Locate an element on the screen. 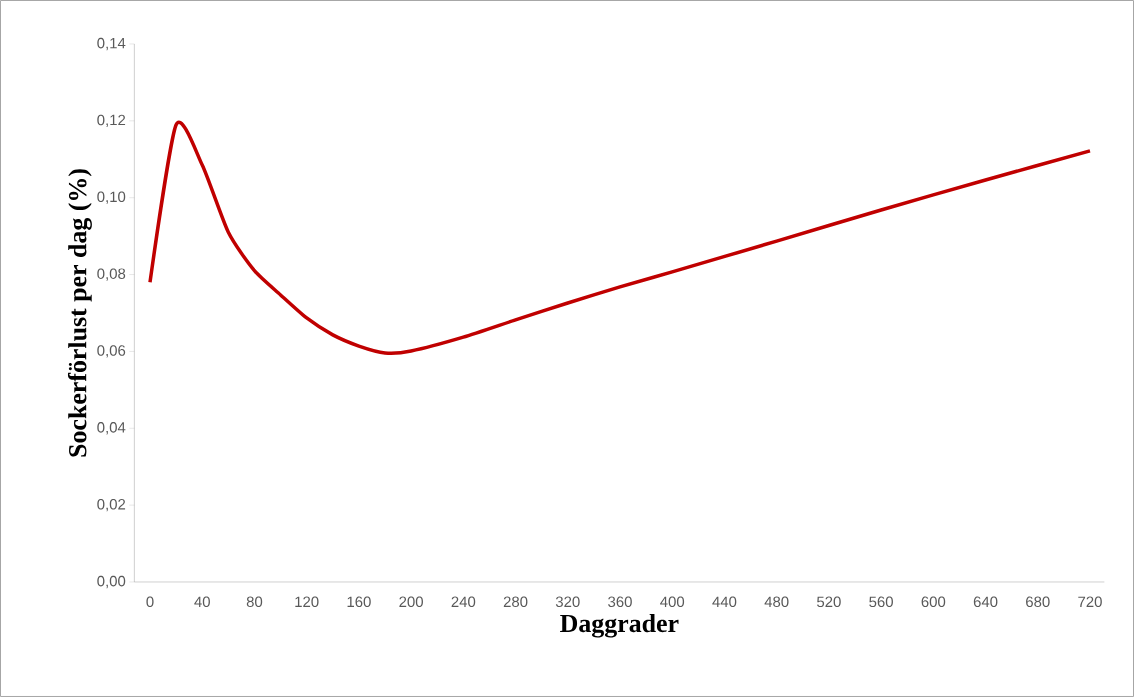  x-tick-label: 600 is located at coordinates (933, 602).